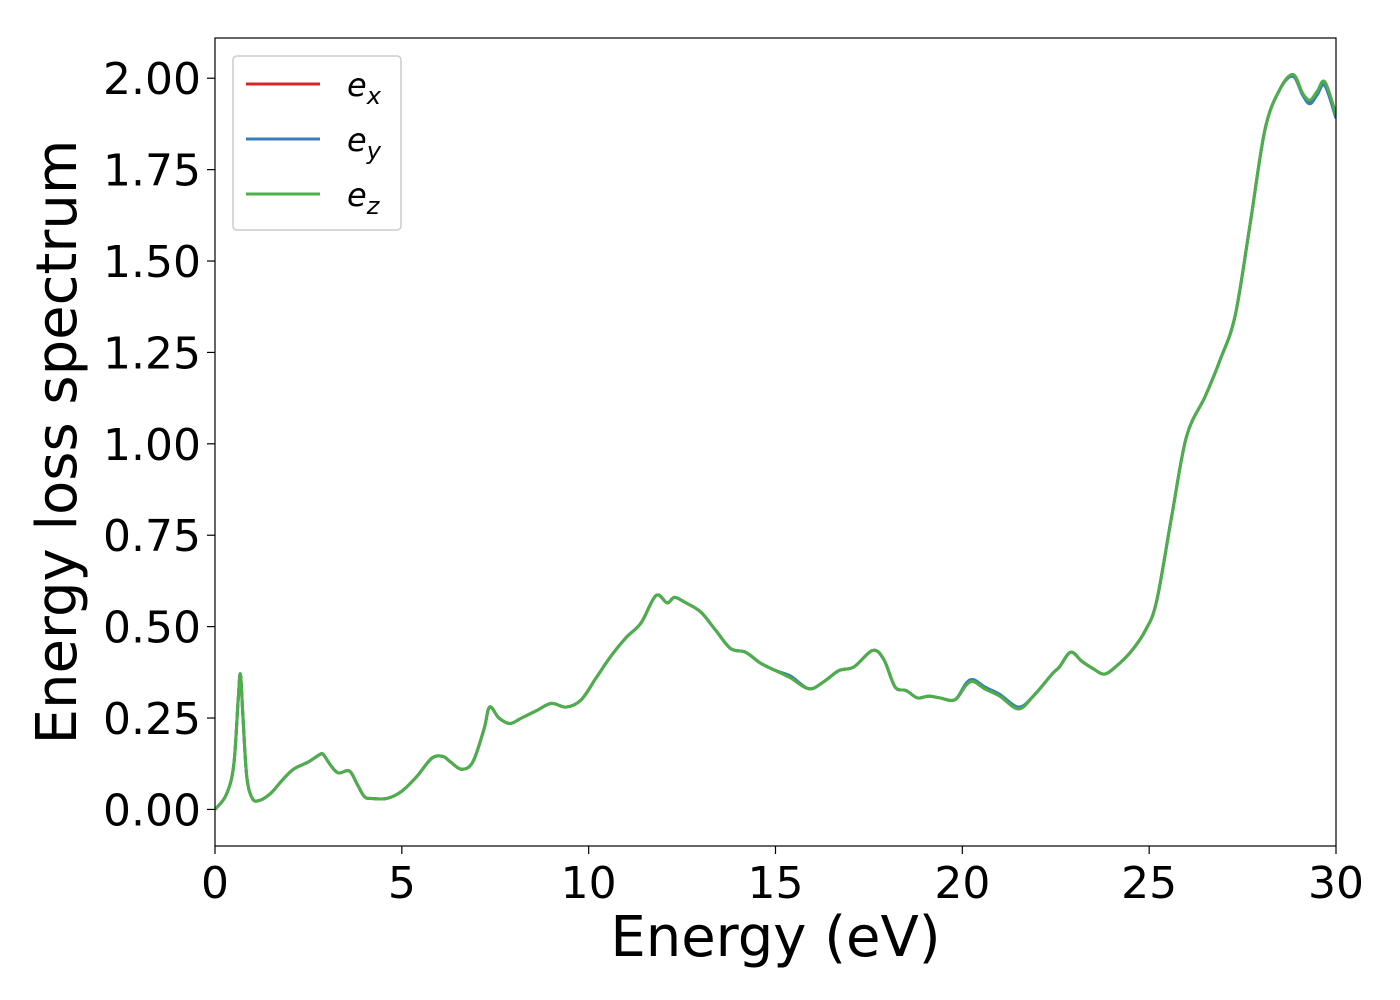  What do you see at coordinates (1149, 883) in the screenshot?
I see `x-tick-label: 25` at bounding box center [1149, 883].